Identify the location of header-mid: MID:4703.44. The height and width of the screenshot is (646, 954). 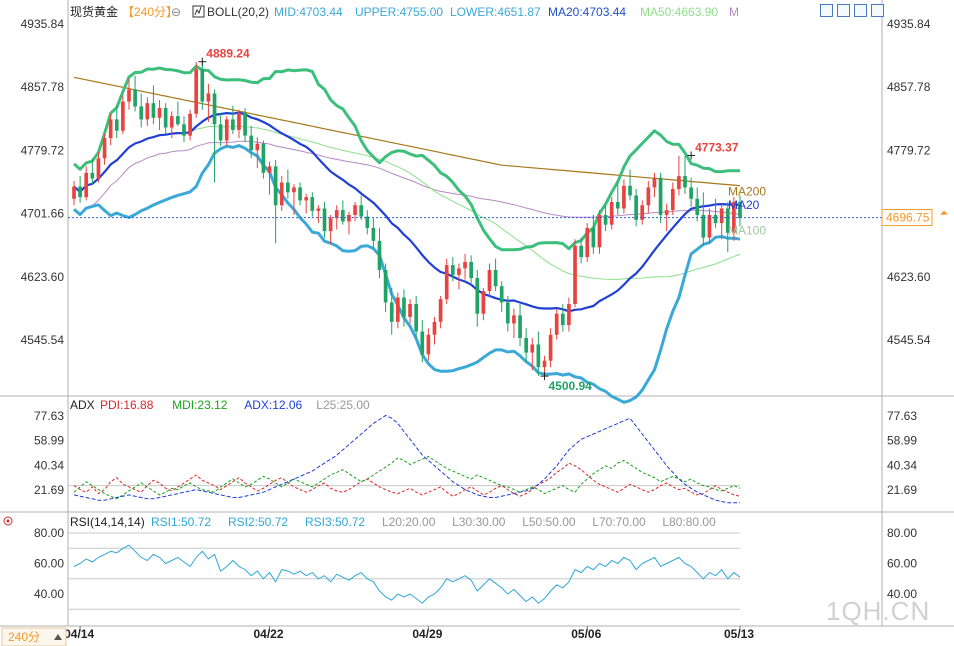
(308, 12).